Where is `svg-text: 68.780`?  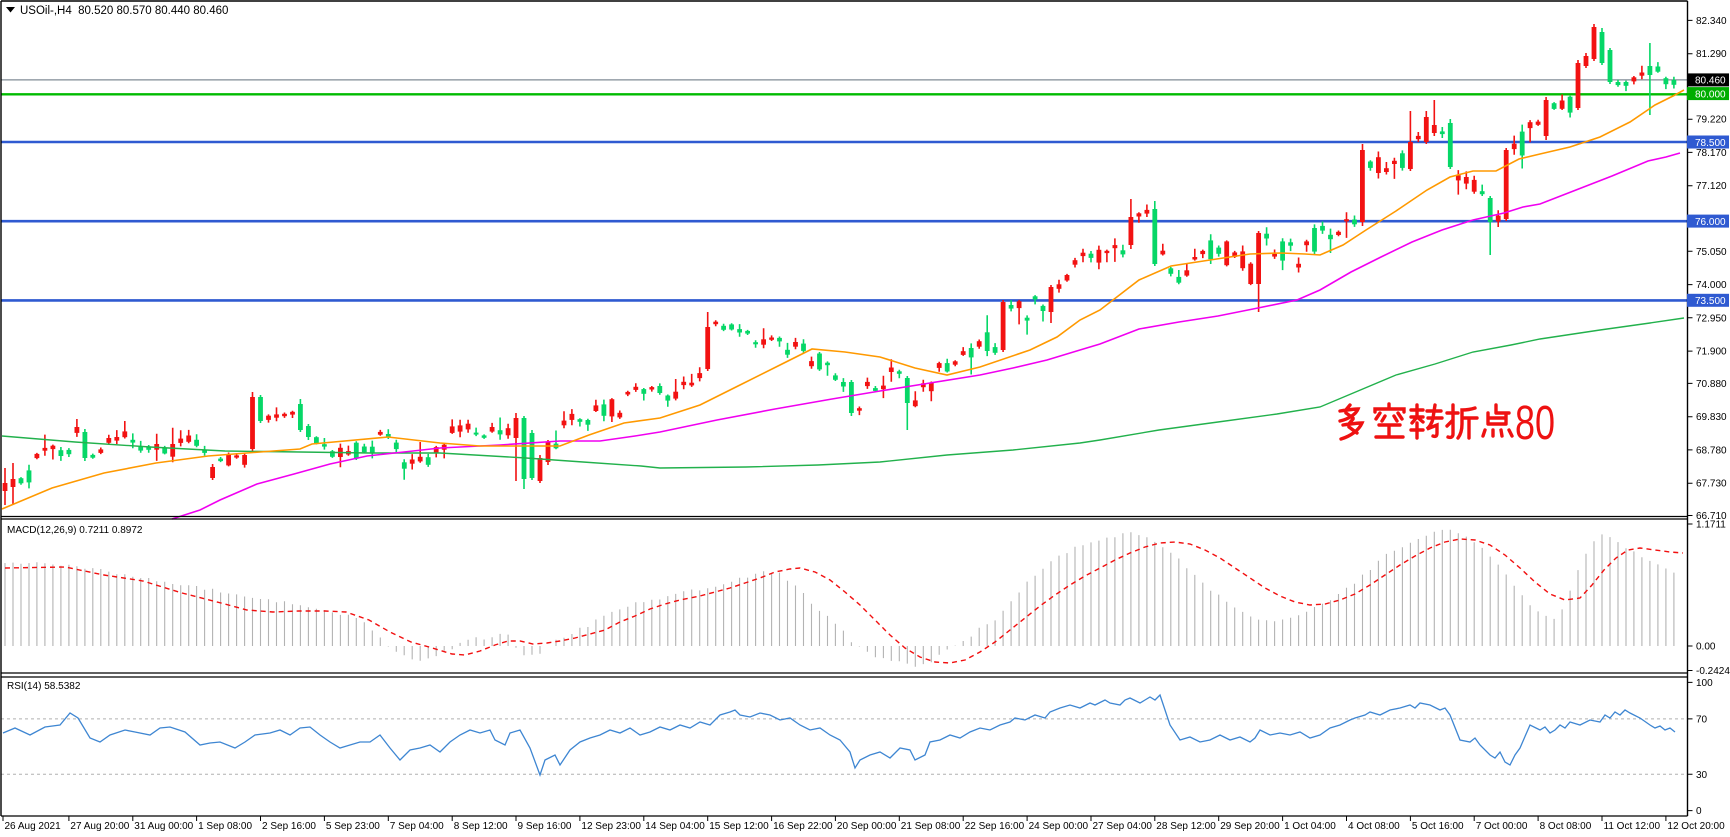
svg-text: 68.780 is located at coordinates (1711, 450).